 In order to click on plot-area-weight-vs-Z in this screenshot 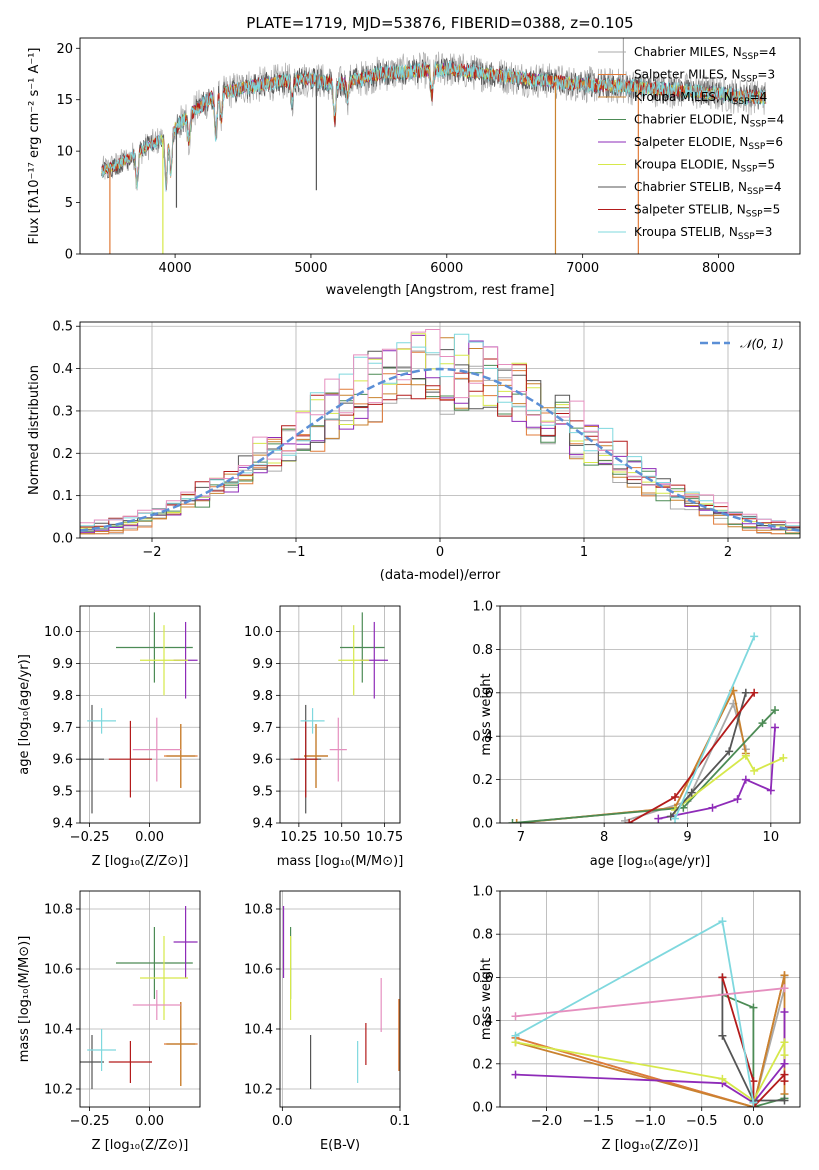, I will do `click(650, 1012)`.